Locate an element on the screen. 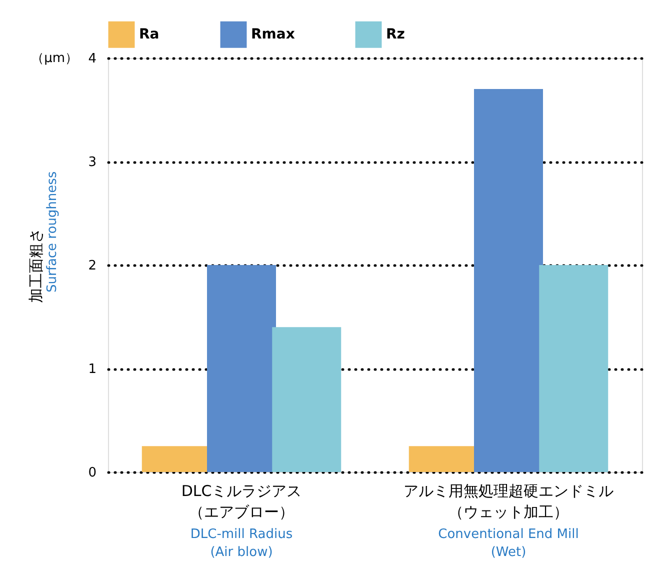  x-tick-label: アルミ用無処理超硬エンドミル（ウェット加工） is located at coordinates (509, 501).